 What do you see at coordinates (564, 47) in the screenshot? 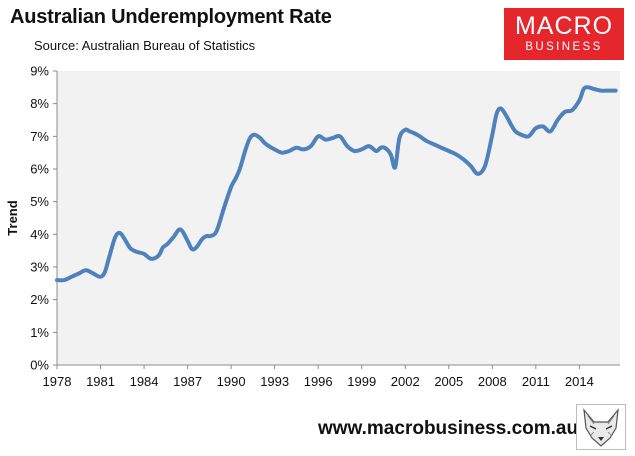
I see `logo-word-business: BUSINESS` at bounding box center [564, 47].